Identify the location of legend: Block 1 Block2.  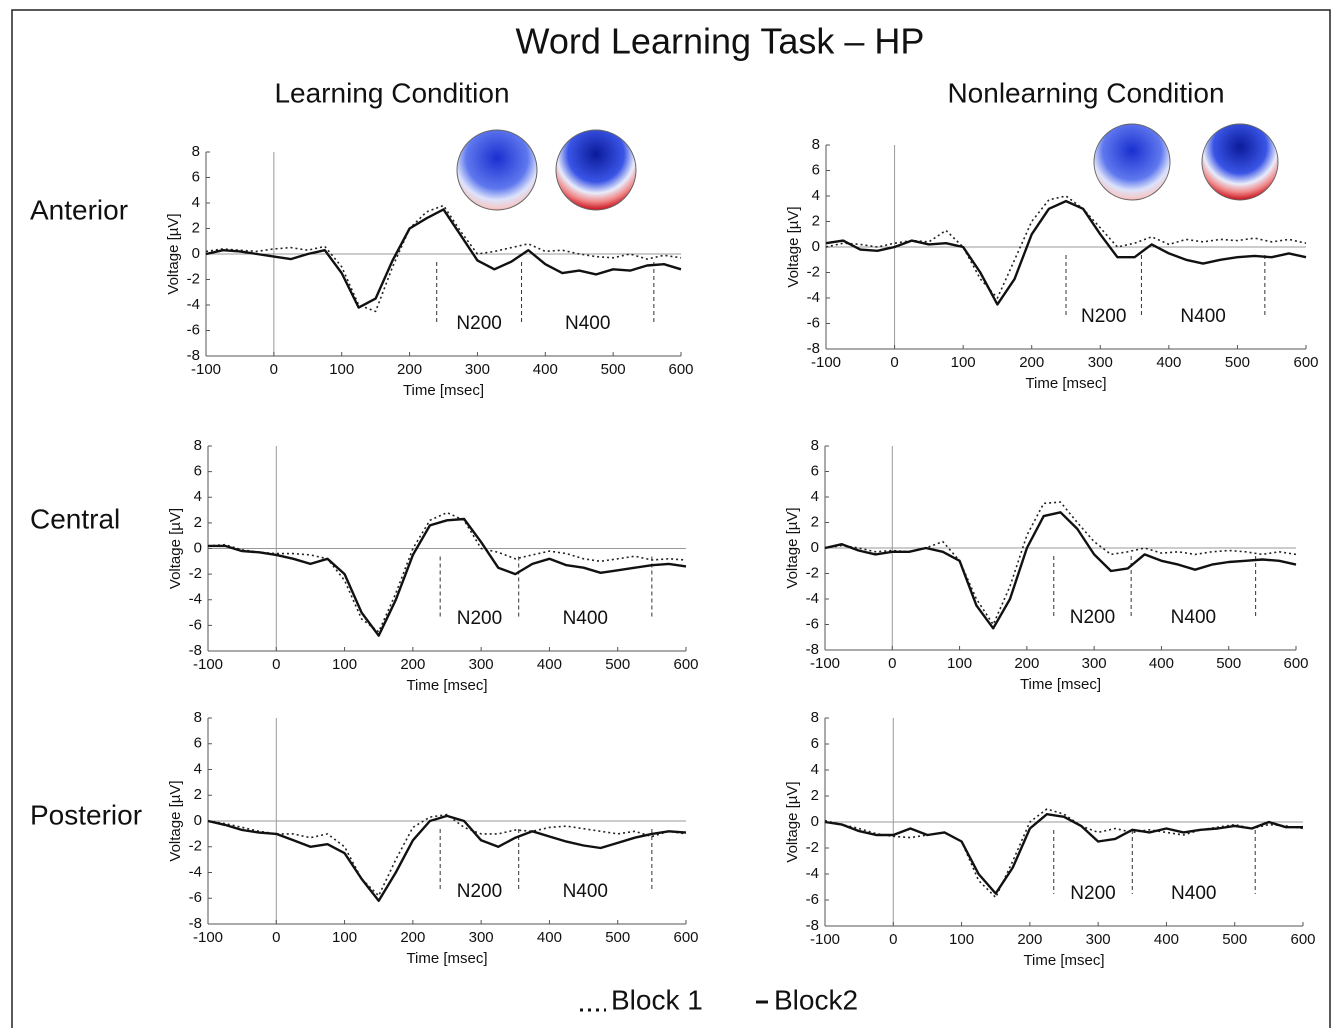
(719, 999).